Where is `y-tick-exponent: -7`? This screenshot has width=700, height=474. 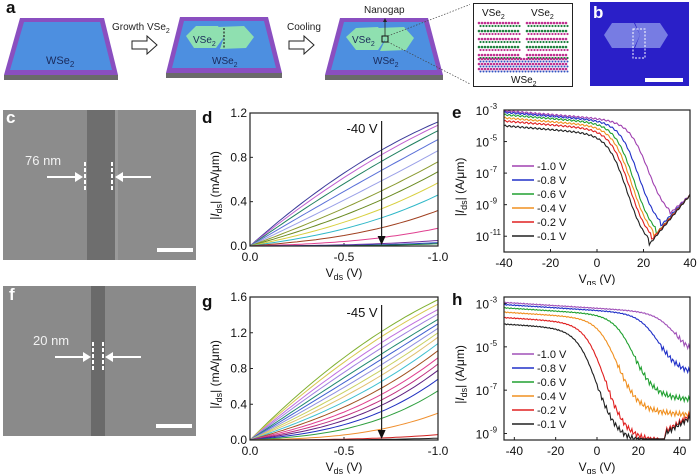 y-tick-exponent: -7 is located at coordinates (494, 169).